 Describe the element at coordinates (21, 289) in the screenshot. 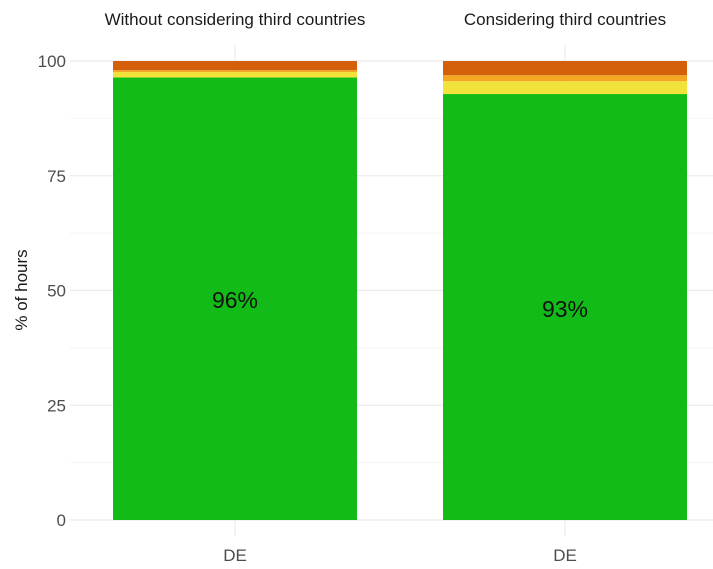

I see `y-axis-title: % of hours` at that location.